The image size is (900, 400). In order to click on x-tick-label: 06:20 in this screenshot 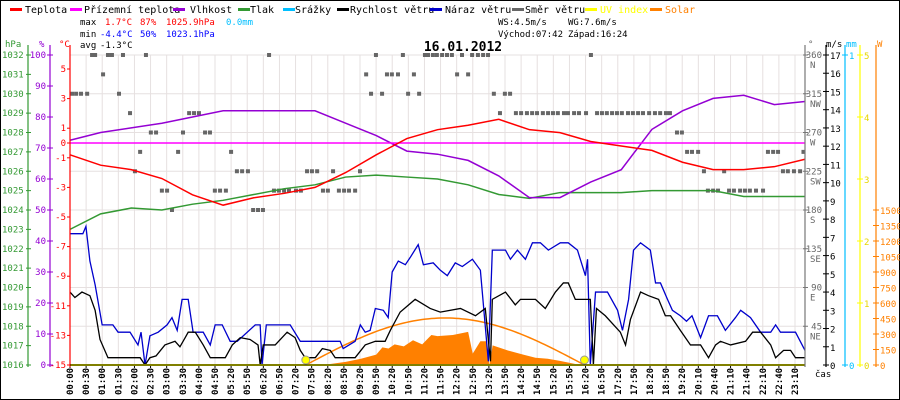, I will do `click(264, 381)`.